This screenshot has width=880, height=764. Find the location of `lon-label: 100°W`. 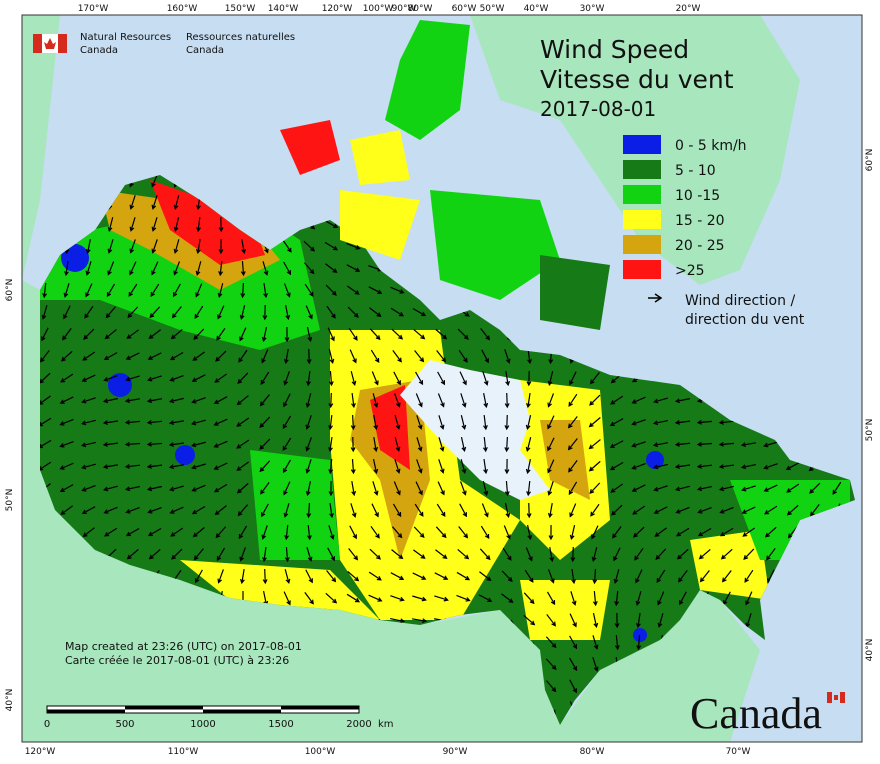

lon-label: 100°W is located at coordinates (320, 752).